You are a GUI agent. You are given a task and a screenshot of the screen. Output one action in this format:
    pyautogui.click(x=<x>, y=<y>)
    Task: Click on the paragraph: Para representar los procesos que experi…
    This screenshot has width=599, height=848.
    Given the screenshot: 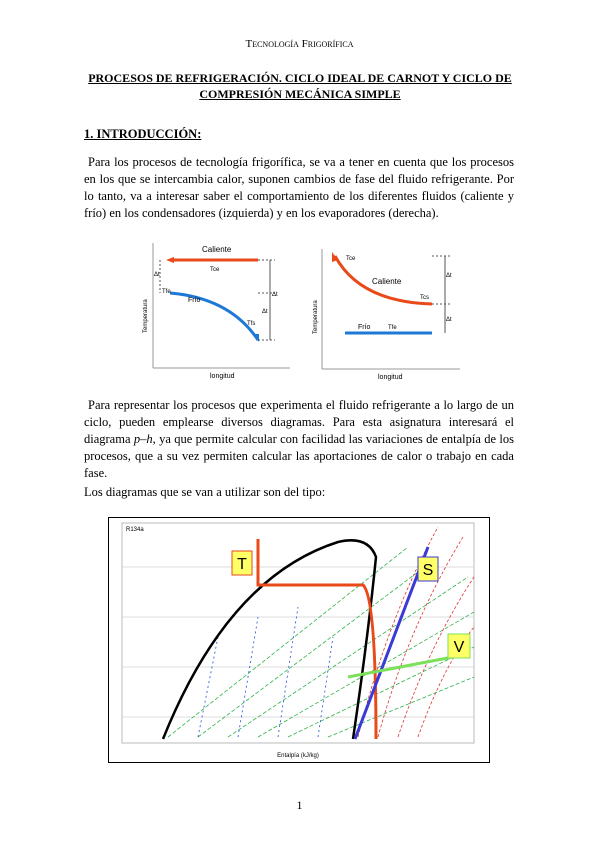 What is the action you would take?
    pyautogui.click(x=299, y=439)
    